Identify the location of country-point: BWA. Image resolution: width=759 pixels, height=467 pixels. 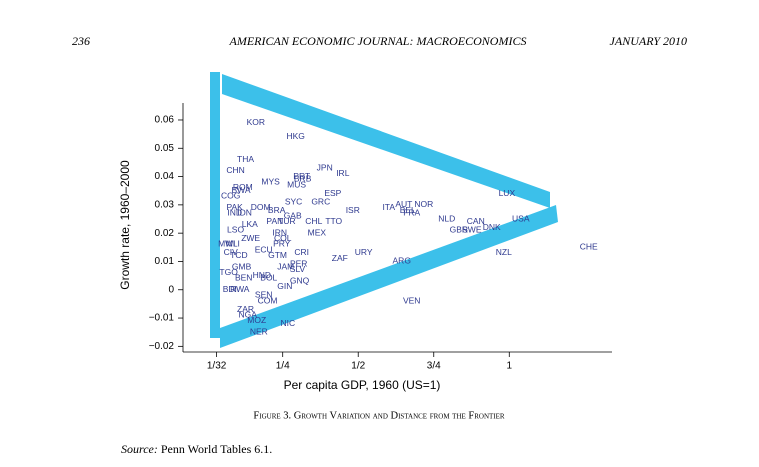
(240, 190).